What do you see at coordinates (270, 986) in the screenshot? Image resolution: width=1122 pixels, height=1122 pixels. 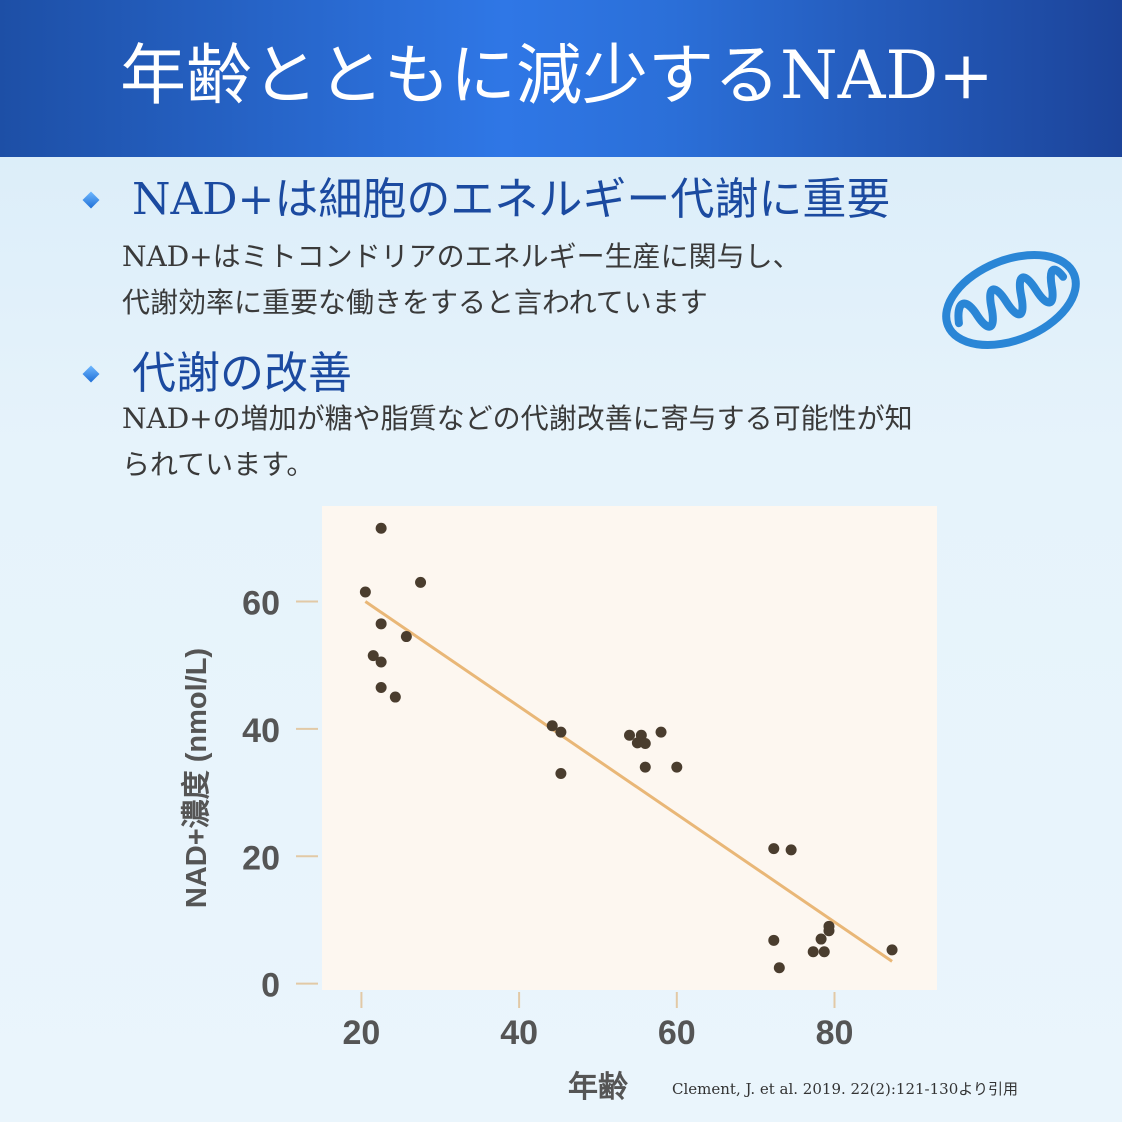 I see `y-tick-label: 0` at bounding box center [270, 986].